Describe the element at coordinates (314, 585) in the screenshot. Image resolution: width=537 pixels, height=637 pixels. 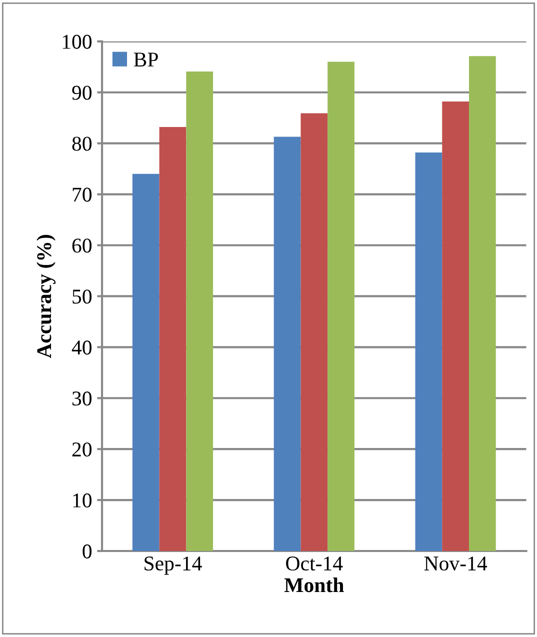
I see `x-axis-title: Month` at that location.